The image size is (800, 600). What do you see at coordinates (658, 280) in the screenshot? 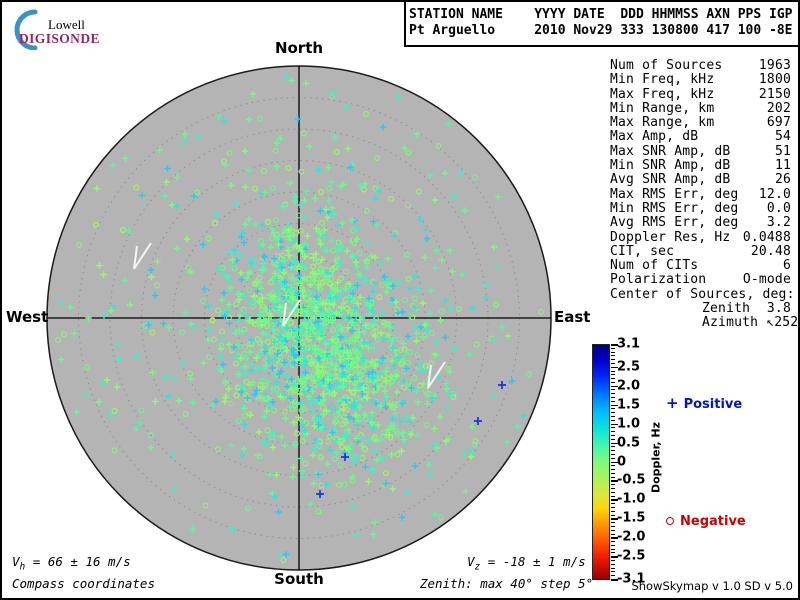
I see `stat-label: Polarization` at bounding box center [658, 280].